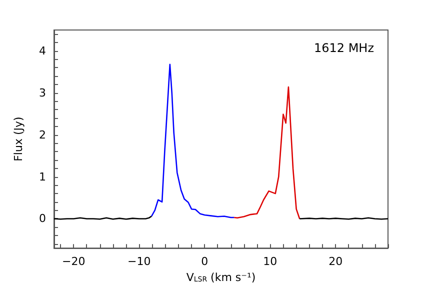  I want to click on x-tick-label: −10, so click(139, 261).